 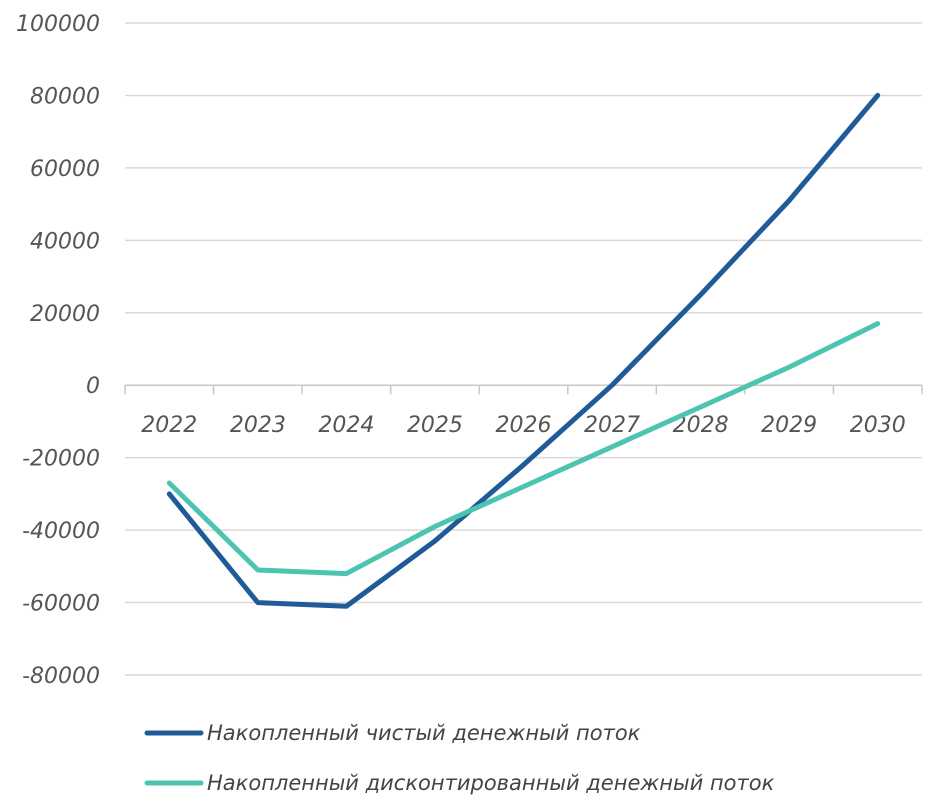 What do you see at coordinates (93, 386) in the screenshot?
I see `y-tick-label: 0` at bounding box center [93, 386].